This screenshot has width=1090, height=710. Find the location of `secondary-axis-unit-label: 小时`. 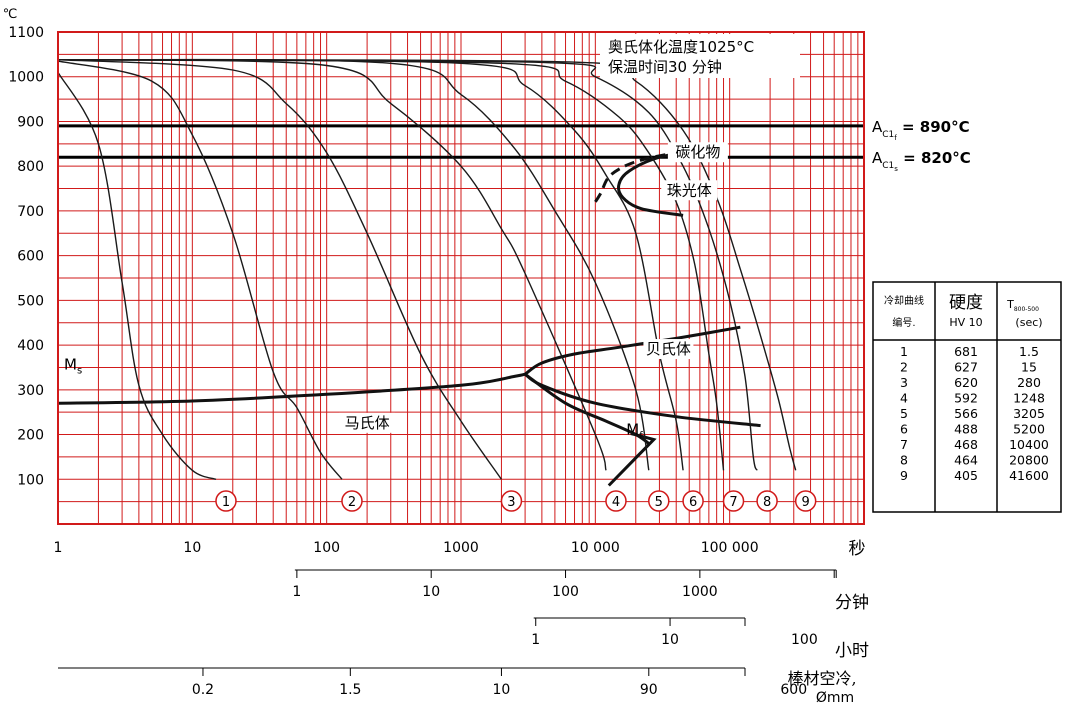

secondary-axis-unit-label: 小时 is located at coordinates (852, 651).